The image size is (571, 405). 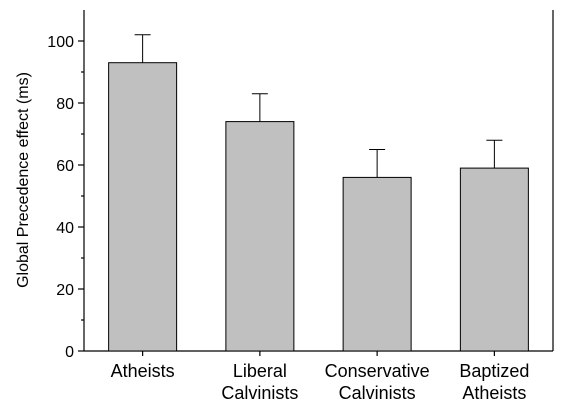 What do you see at coordinates (65, 104) in the screenshot?
I see `y-tick-label: 80` at bounding box center [65, 104].